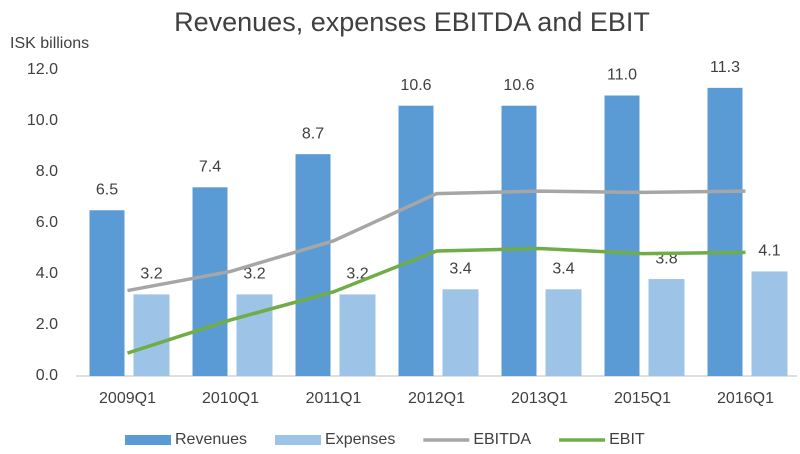 This screenshot has height=454, width=800. I want to click on x-tick-label: 2009Q1, so click(127, 398).